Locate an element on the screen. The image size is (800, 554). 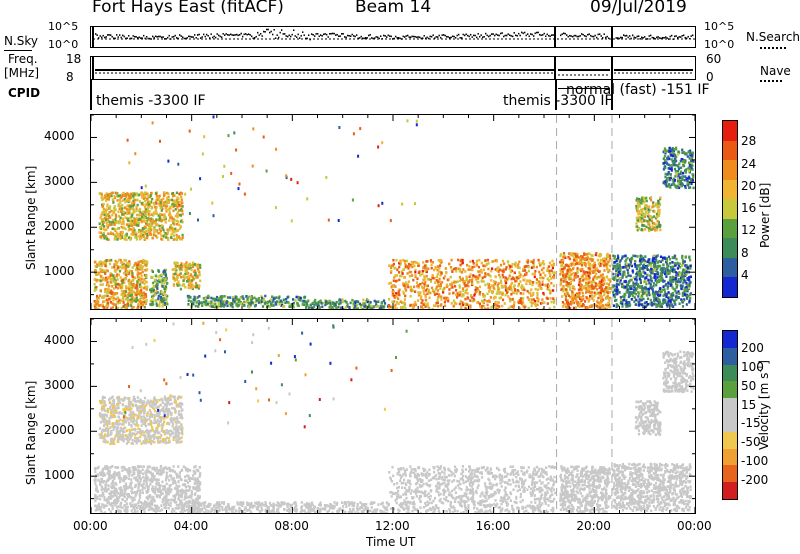
velocity-colorbar-tick-6: 100 is located at coordinates (752, 366).